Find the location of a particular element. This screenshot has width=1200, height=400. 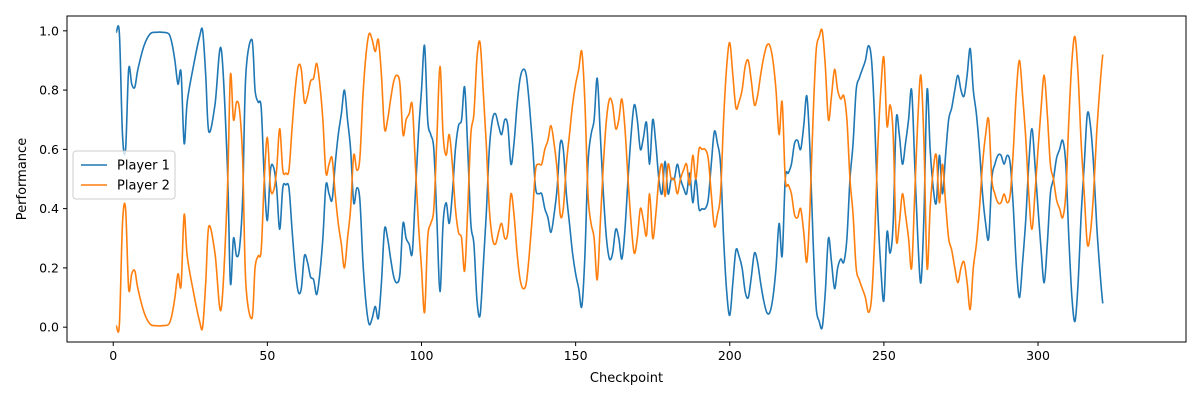

legend-label-player-1: Player 1 is located at coordinates (143, 166).